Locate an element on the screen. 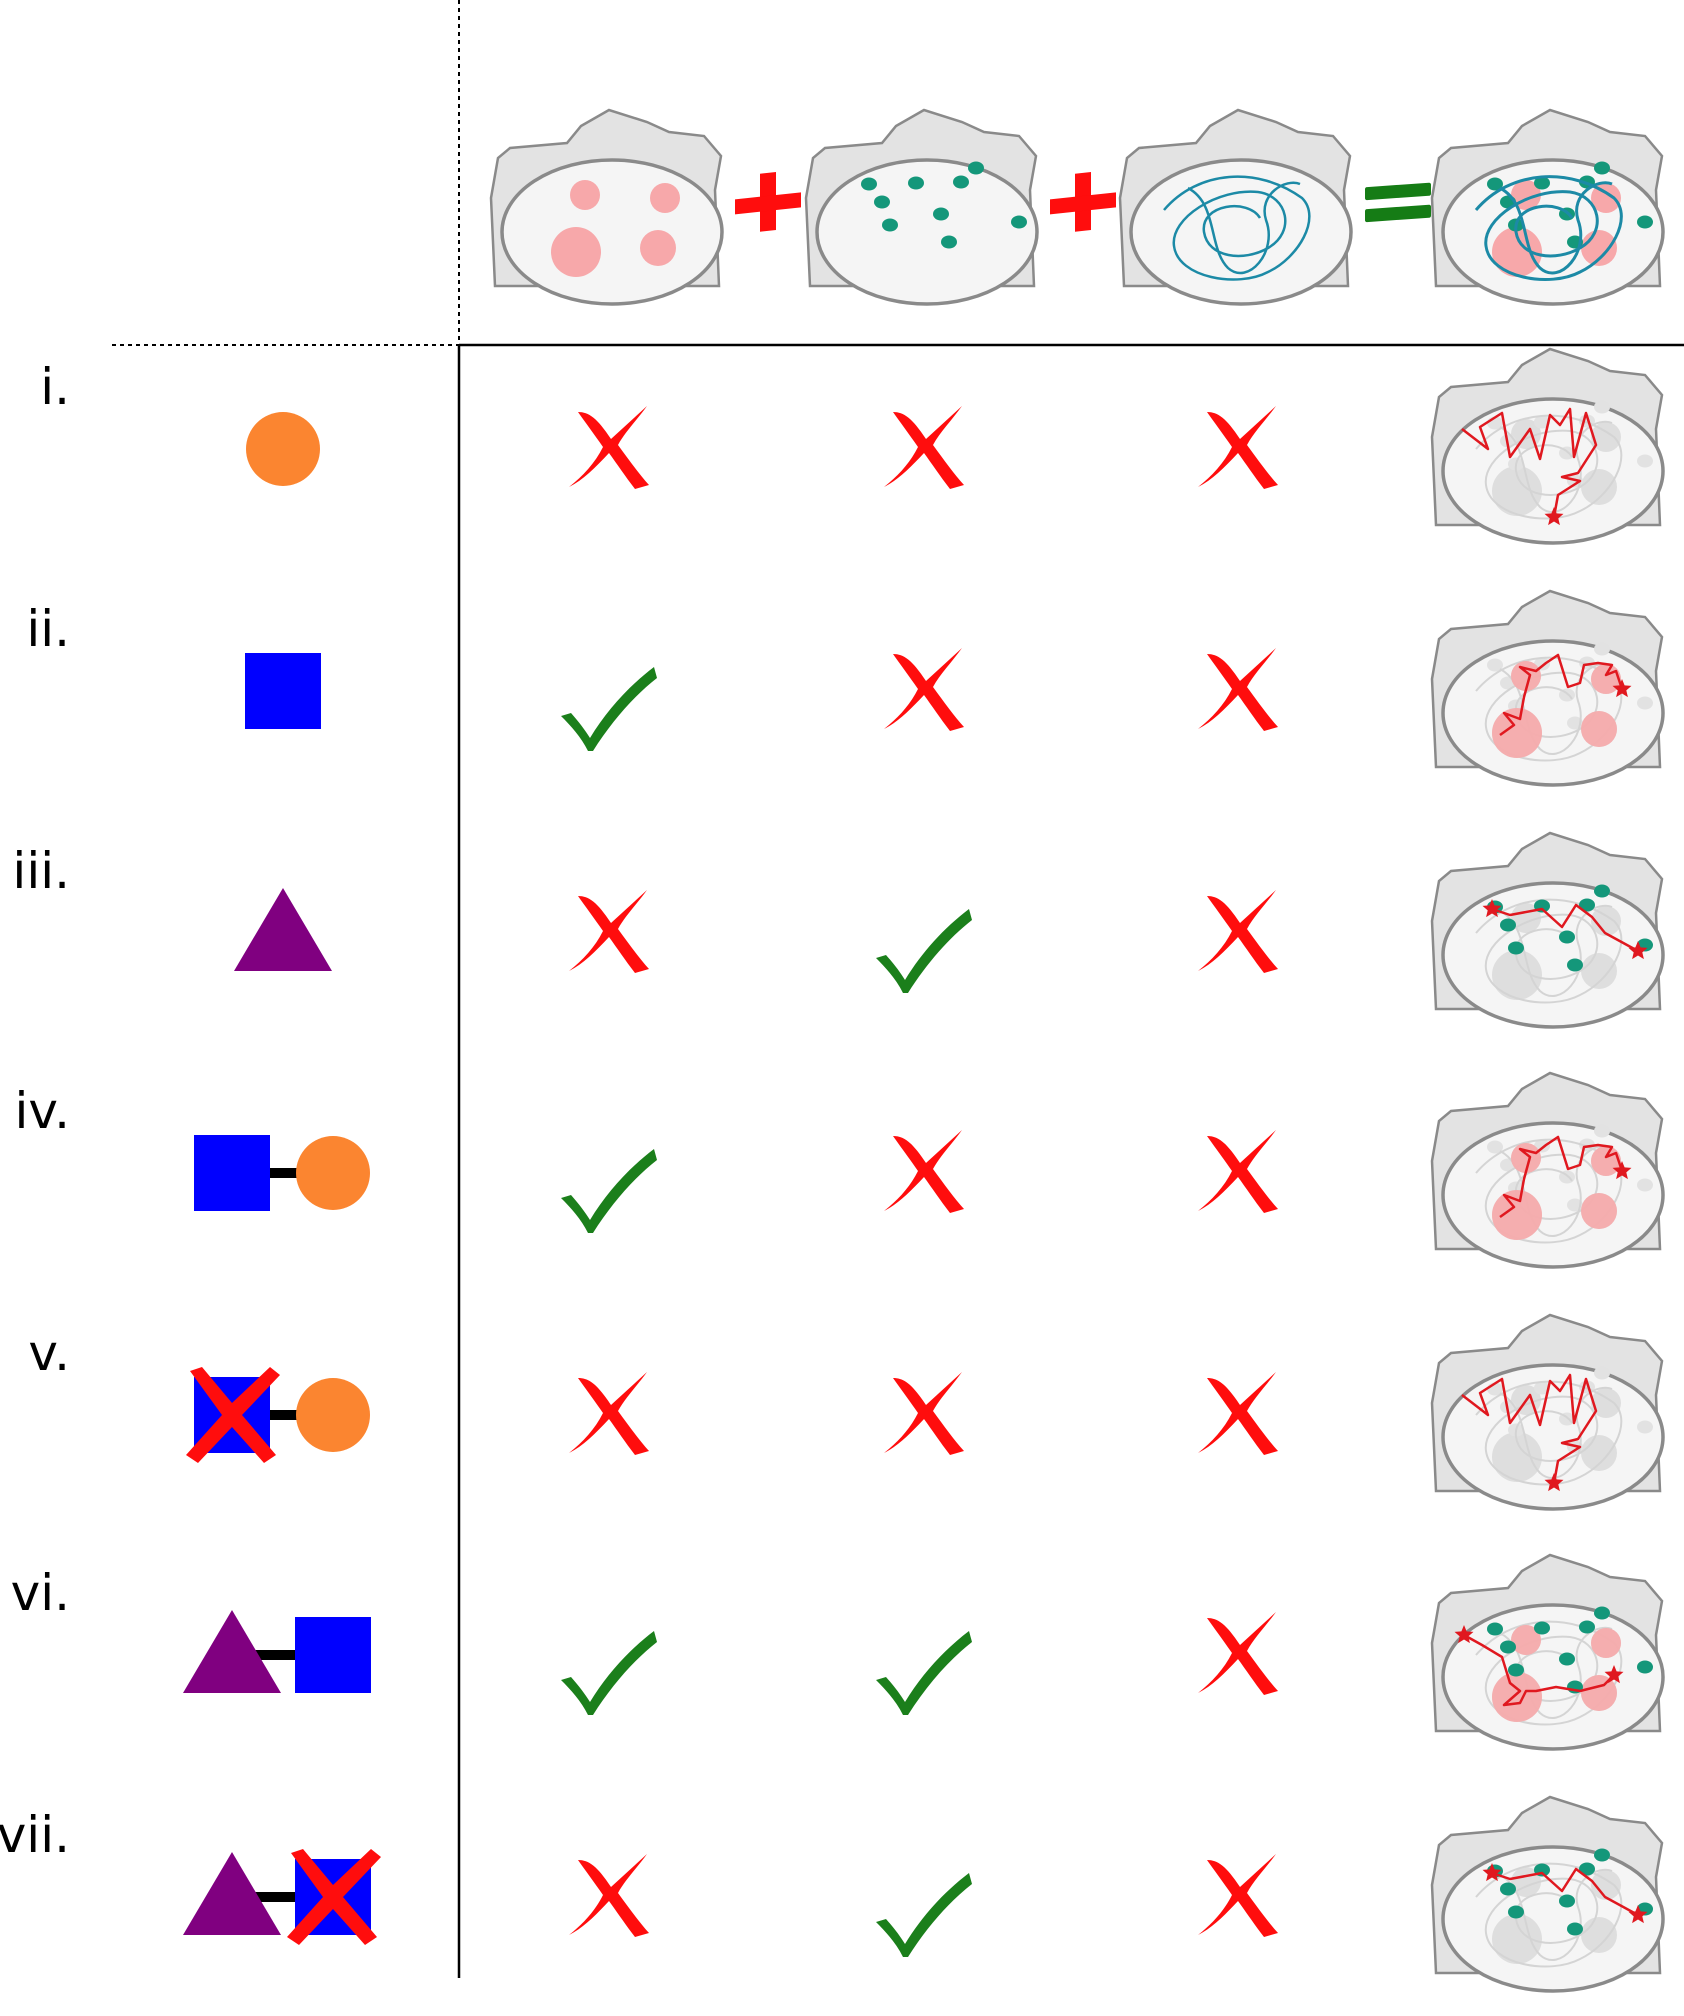  equals-icon is located at coordinates (1398, 202).